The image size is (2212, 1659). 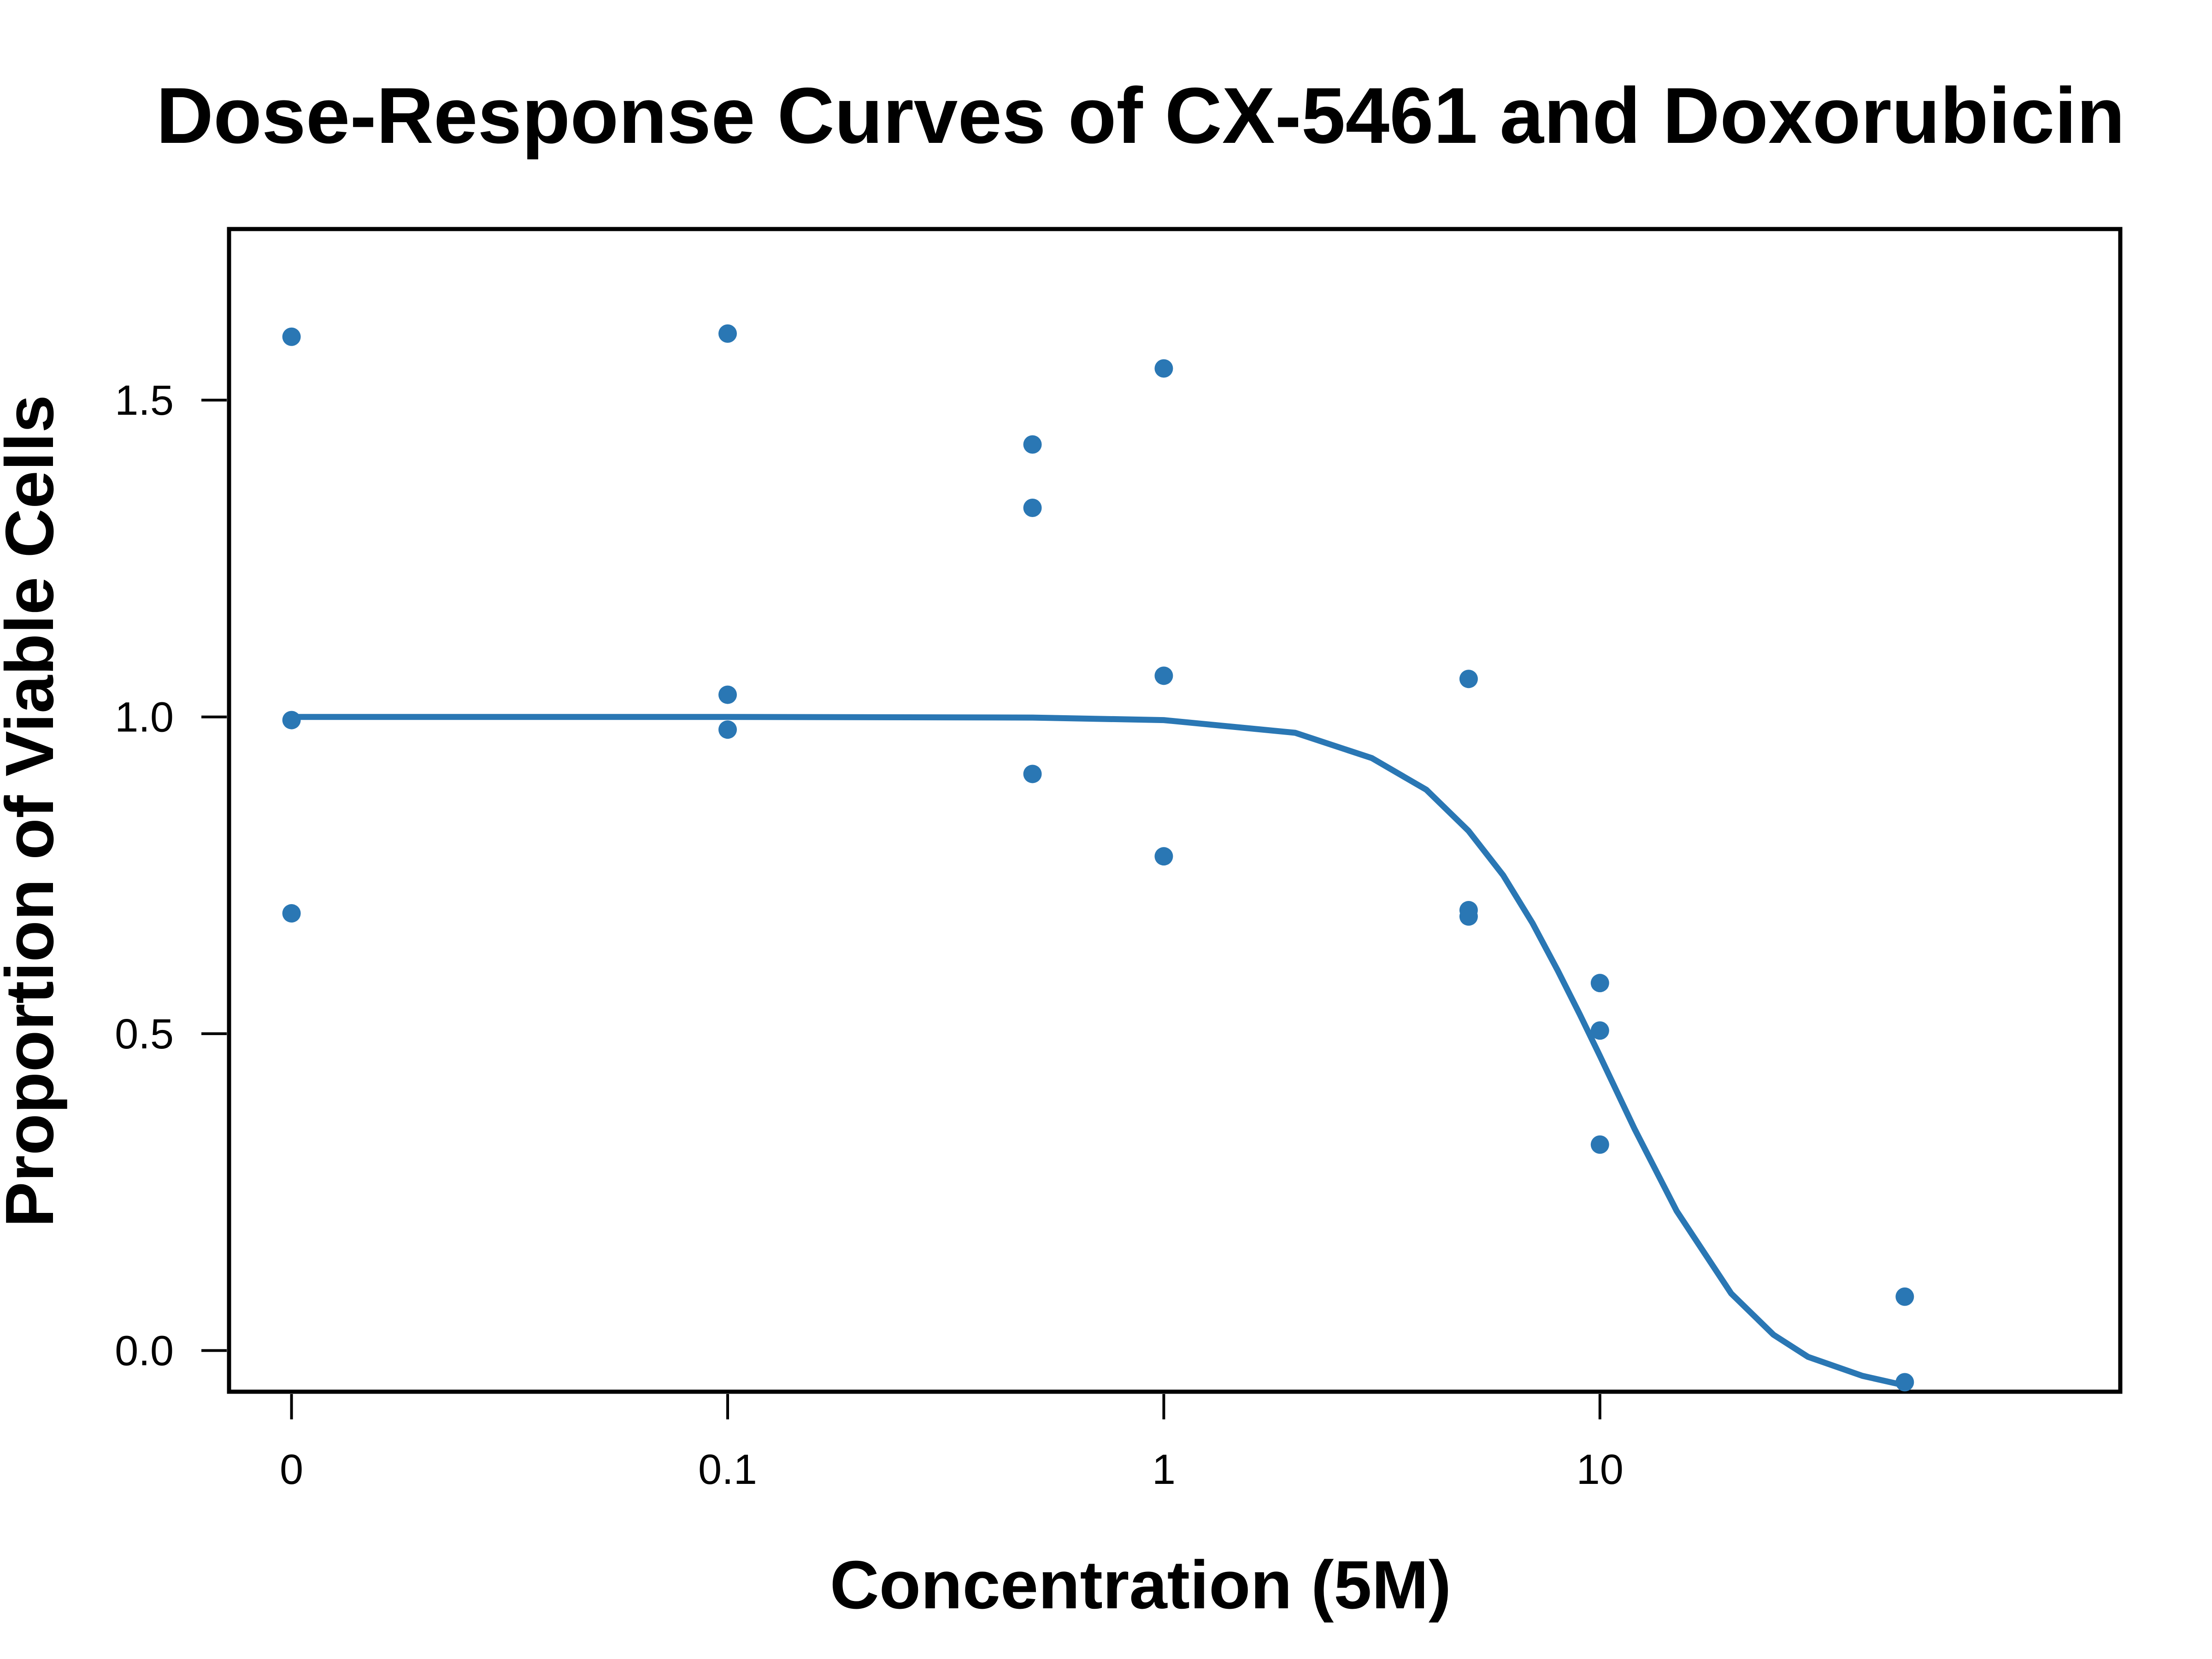 I want to click on y-tick-label: 0.5, so click(x=144, y=1034).